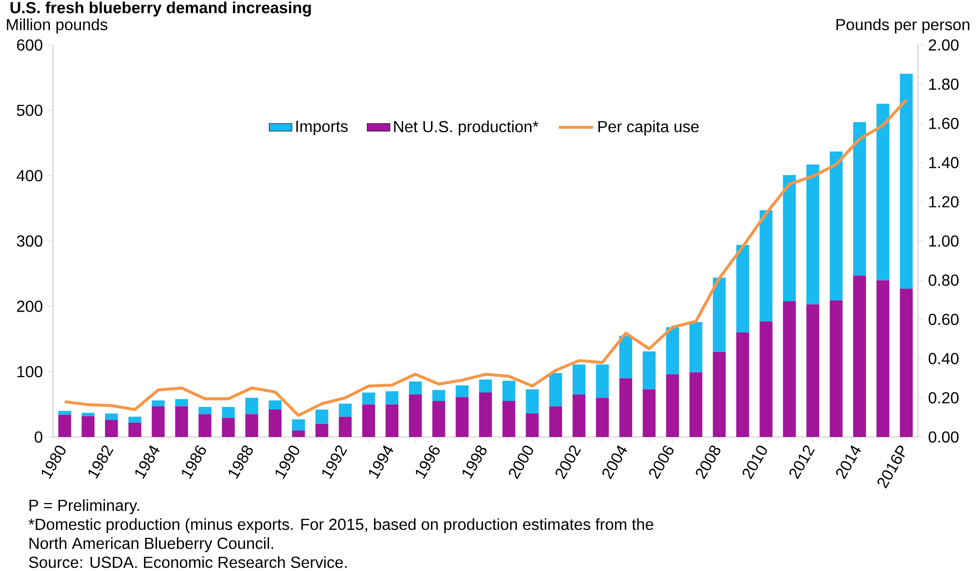 This screenshot has height=571, width=976. What do you see at coordinates (29, 306) in the screenshot?
I see `y-tick-label: 200` at bounding box center [29, 306].